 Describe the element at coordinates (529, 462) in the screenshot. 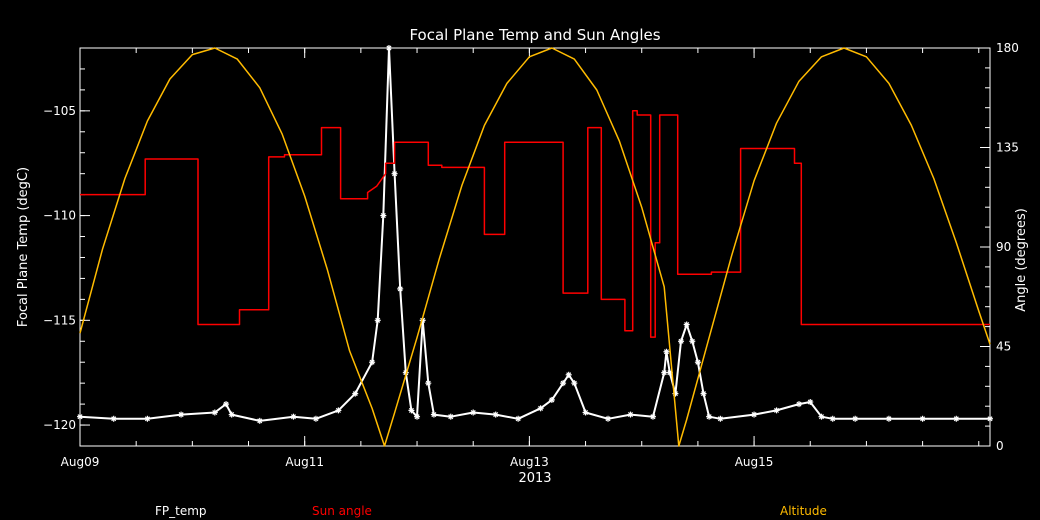

I see `x-tick-label: Aug13` at that location.